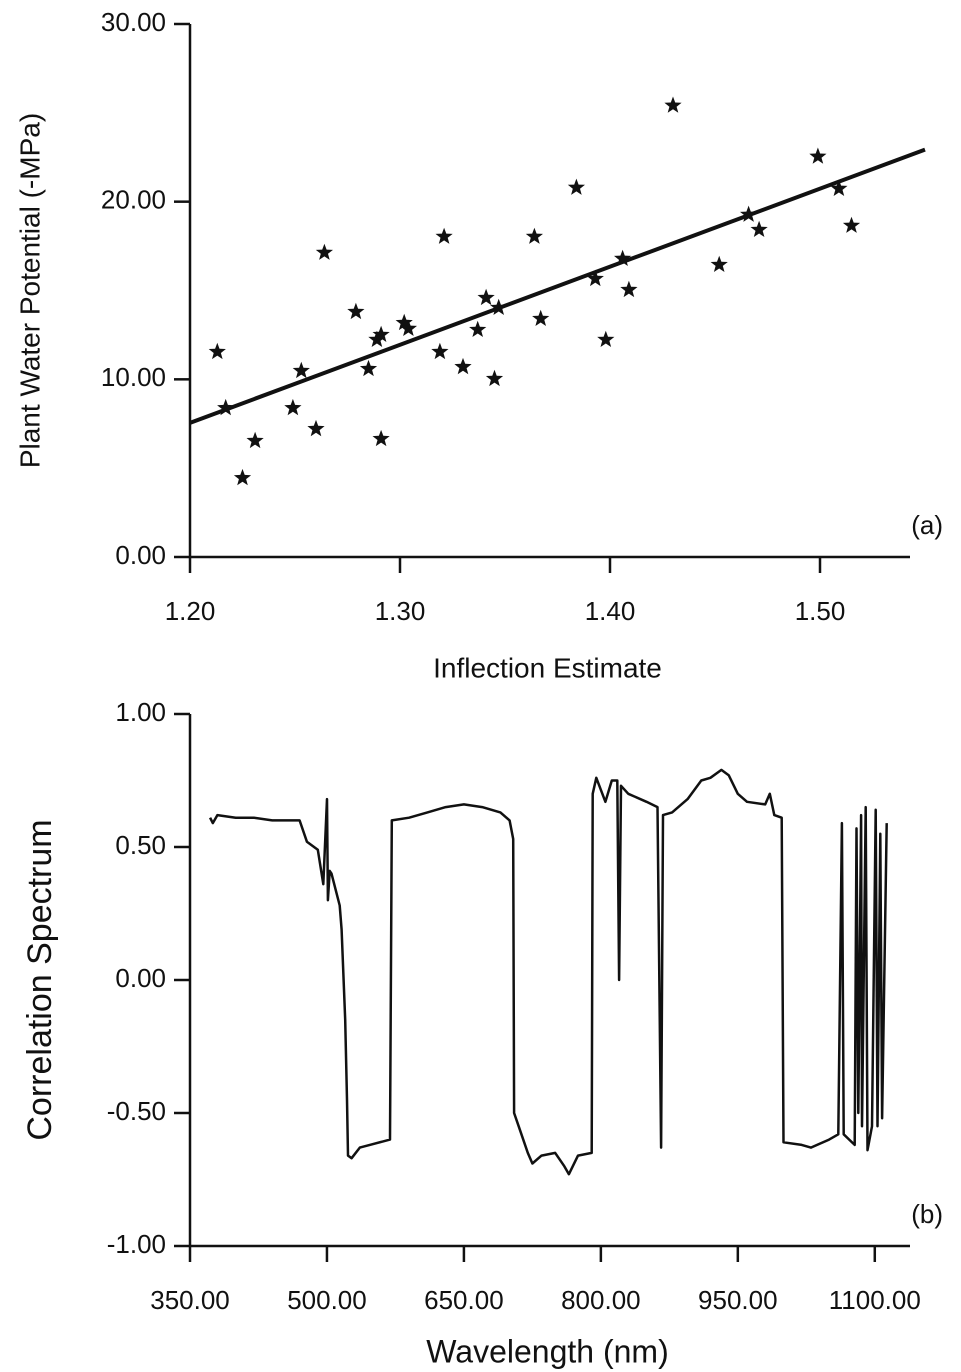 This screenshot has width=961, height=1372. Describe the element at coordinates (140, 712) in the screenshot. I see `y-tick-label: 1.00` at that location.